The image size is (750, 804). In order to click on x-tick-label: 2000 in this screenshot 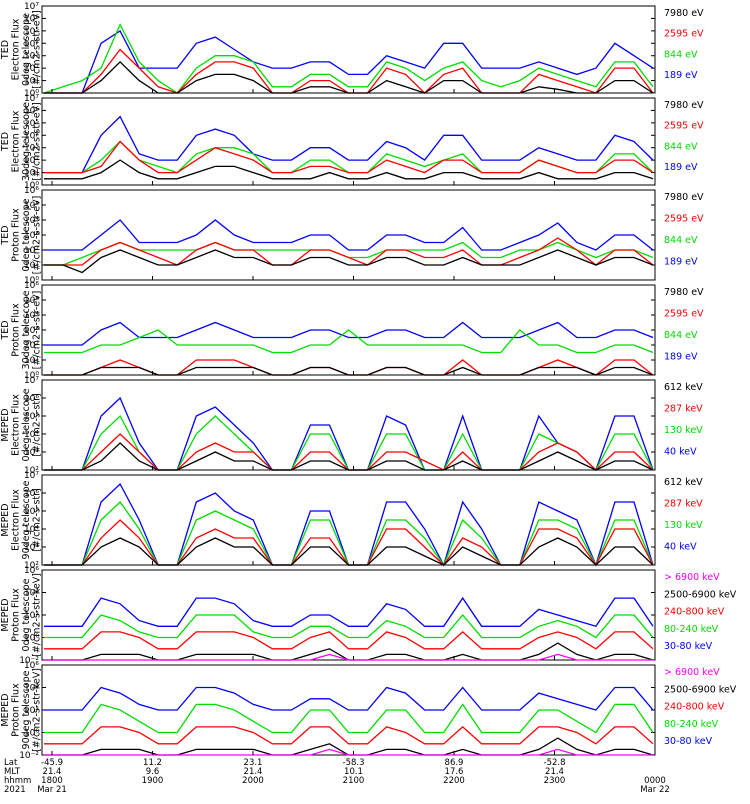, I will do `click(253, 781)`.